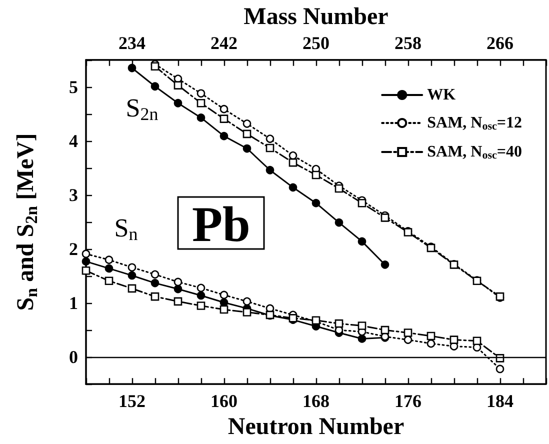 This screenshot has width=549, height=444. Describe the element at coordinates (73, 249) in the screenshot. I see `y-tick-label: 2` at that location.